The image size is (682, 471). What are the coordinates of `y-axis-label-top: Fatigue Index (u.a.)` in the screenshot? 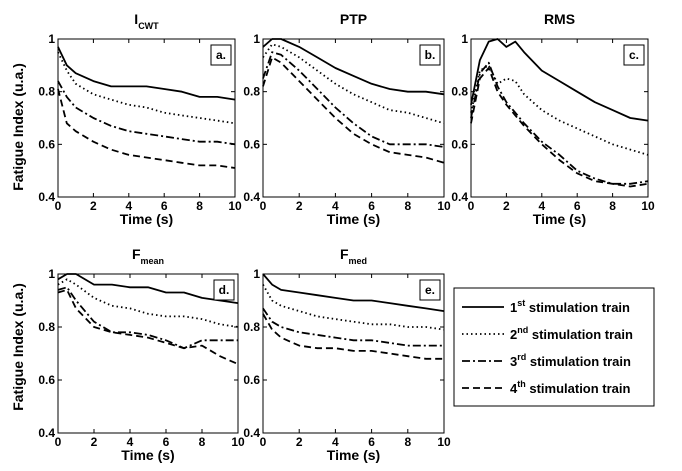 It's located at (18, 127).